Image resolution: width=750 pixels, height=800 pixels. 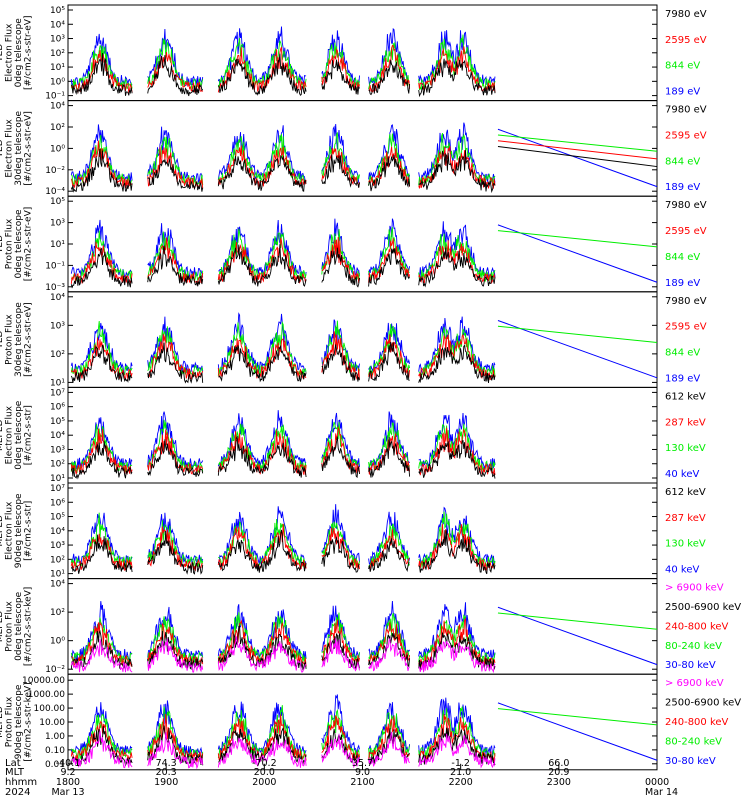 I want to click on series-blue-tail, so click(x=577, y=349).